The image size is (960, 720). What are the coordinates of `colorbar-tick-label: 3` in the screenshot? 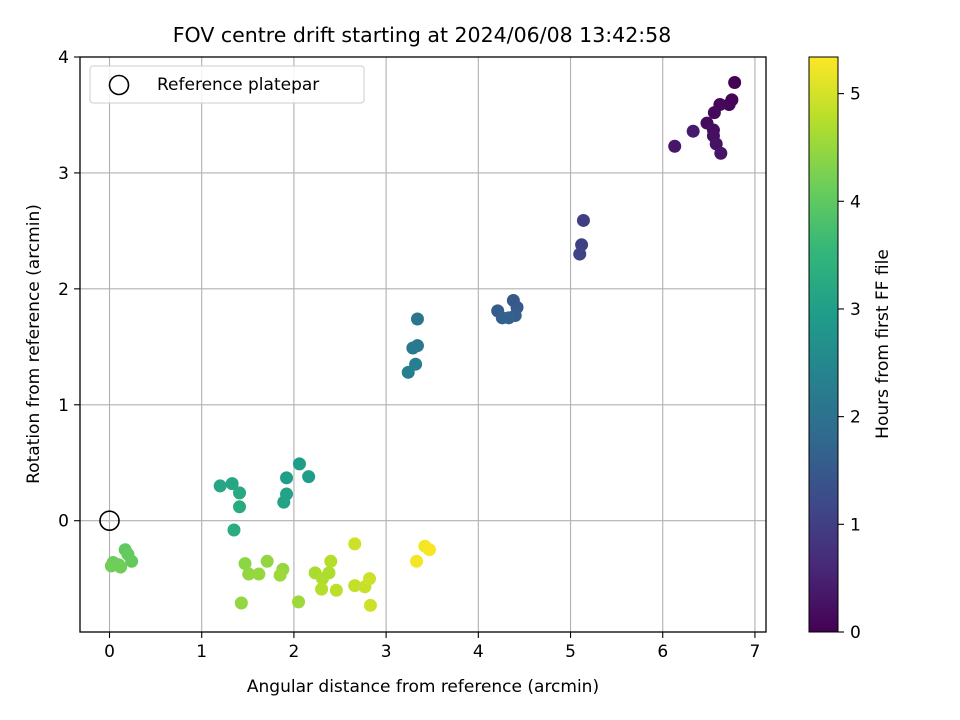 It's located at (855, 310).